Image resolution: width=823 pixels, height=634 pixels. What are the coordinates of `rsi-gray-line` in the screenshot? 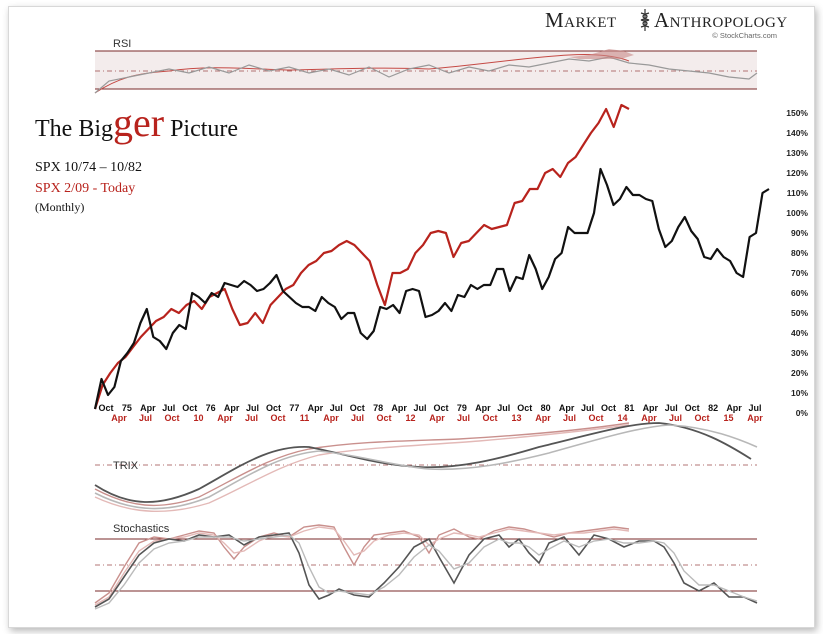 It's located at (426, 75).